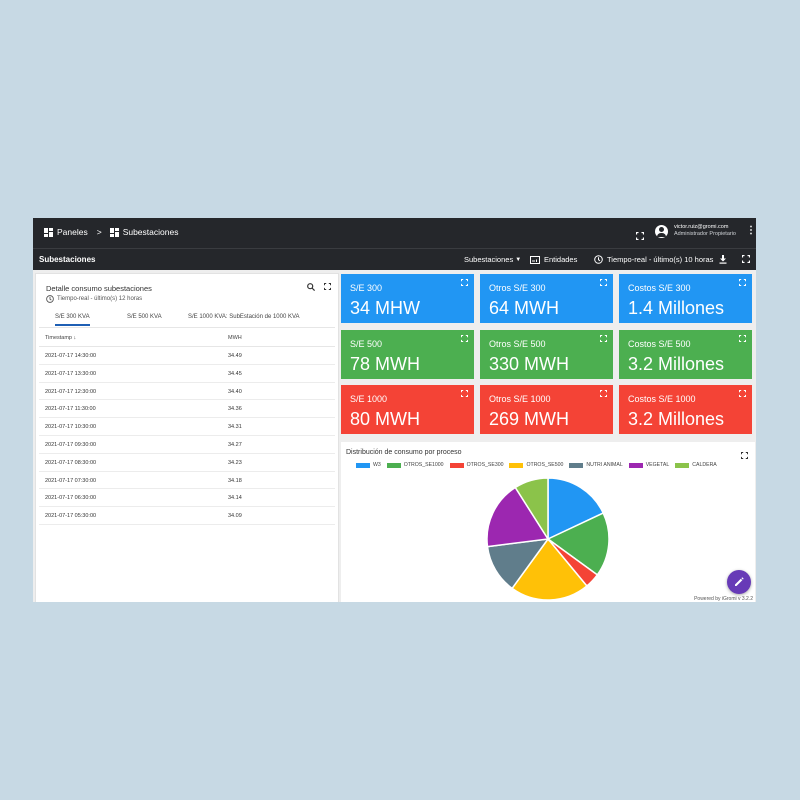 The image size is (800, 800). What do you see at coordinates (187, 427) in the screenshot?
I see `table-row: 2021-07-17 10:30:00 34.31` at bounding box center [187, 427].